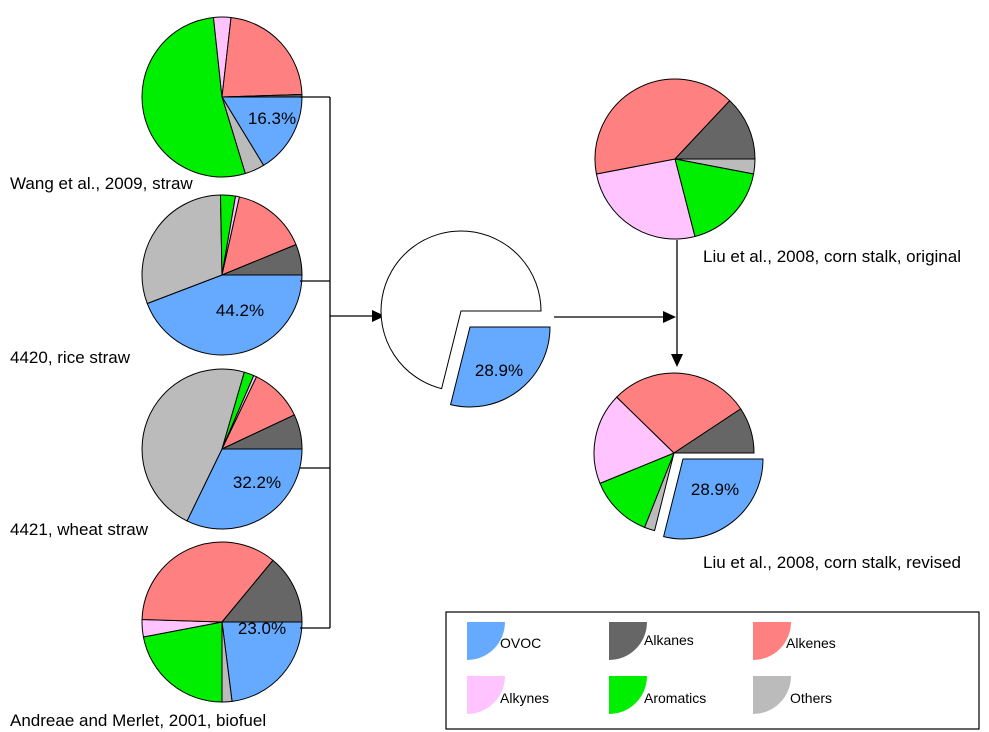 The width and height of the screenshot is (989, 732). I want to click on arrow-head-to-revised, so click(669, 317).